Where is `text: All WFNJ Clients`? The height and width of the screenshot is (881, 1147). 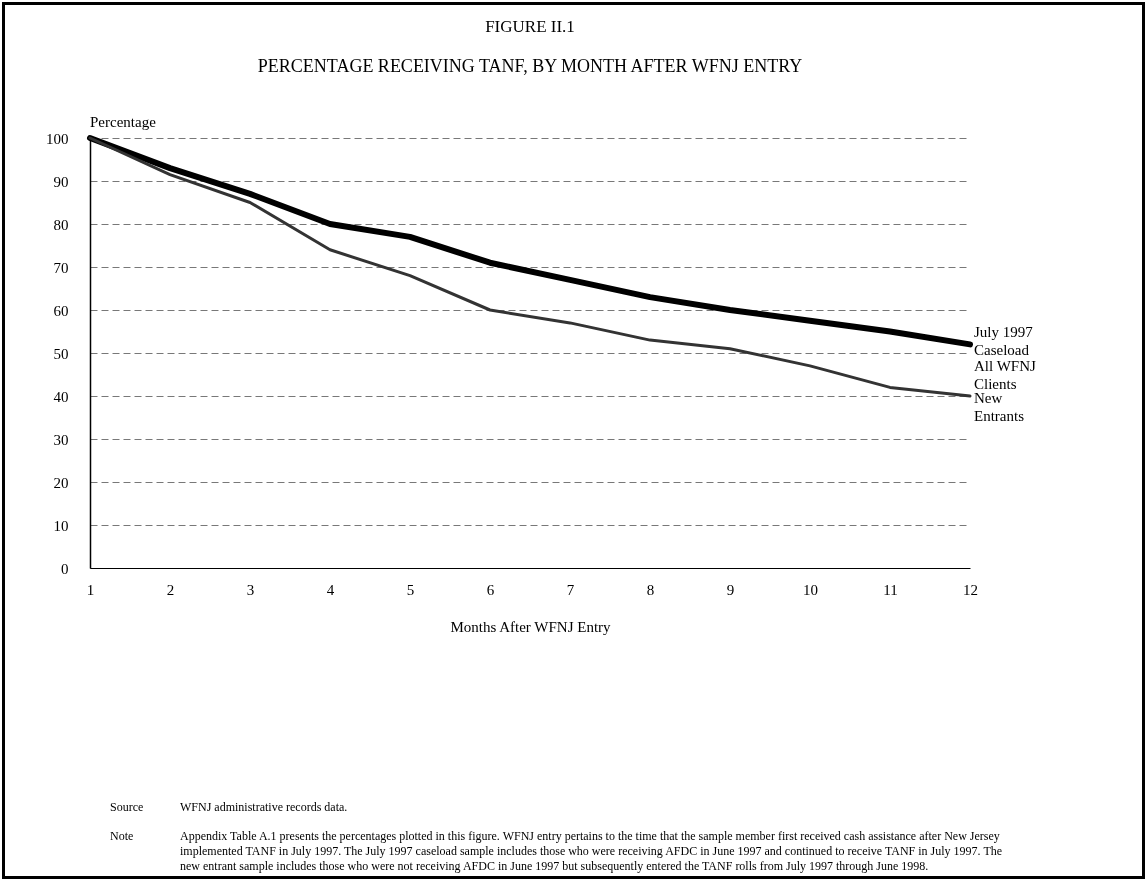 text: All WFNJ Clients is located at coordinates (1005, 375).